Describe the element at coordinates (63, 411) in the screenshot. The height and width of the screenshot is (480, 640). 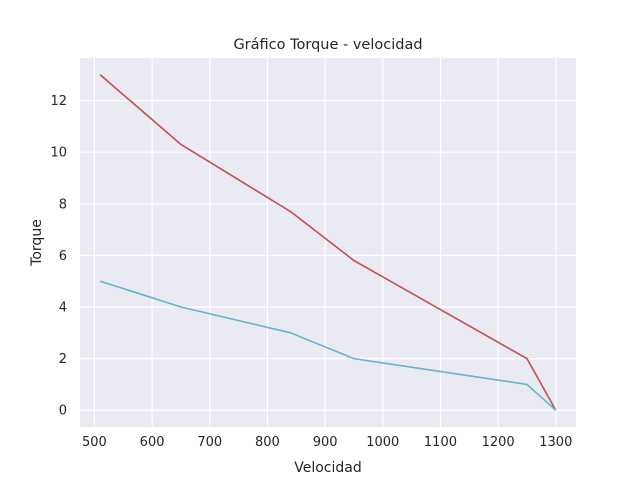
I see `y-tick-label: 0` at that location.